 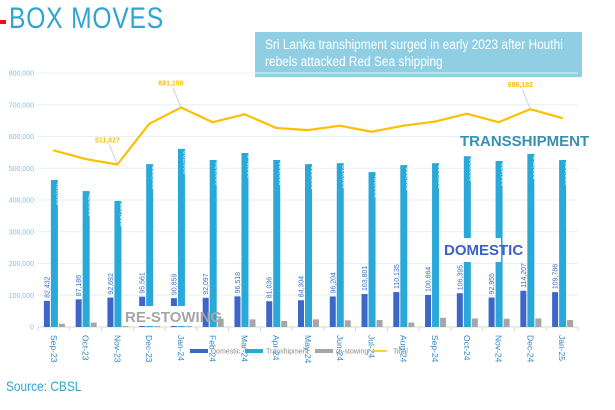 I want to click on data-label-total: 686,182, so click(x=520, y=85).